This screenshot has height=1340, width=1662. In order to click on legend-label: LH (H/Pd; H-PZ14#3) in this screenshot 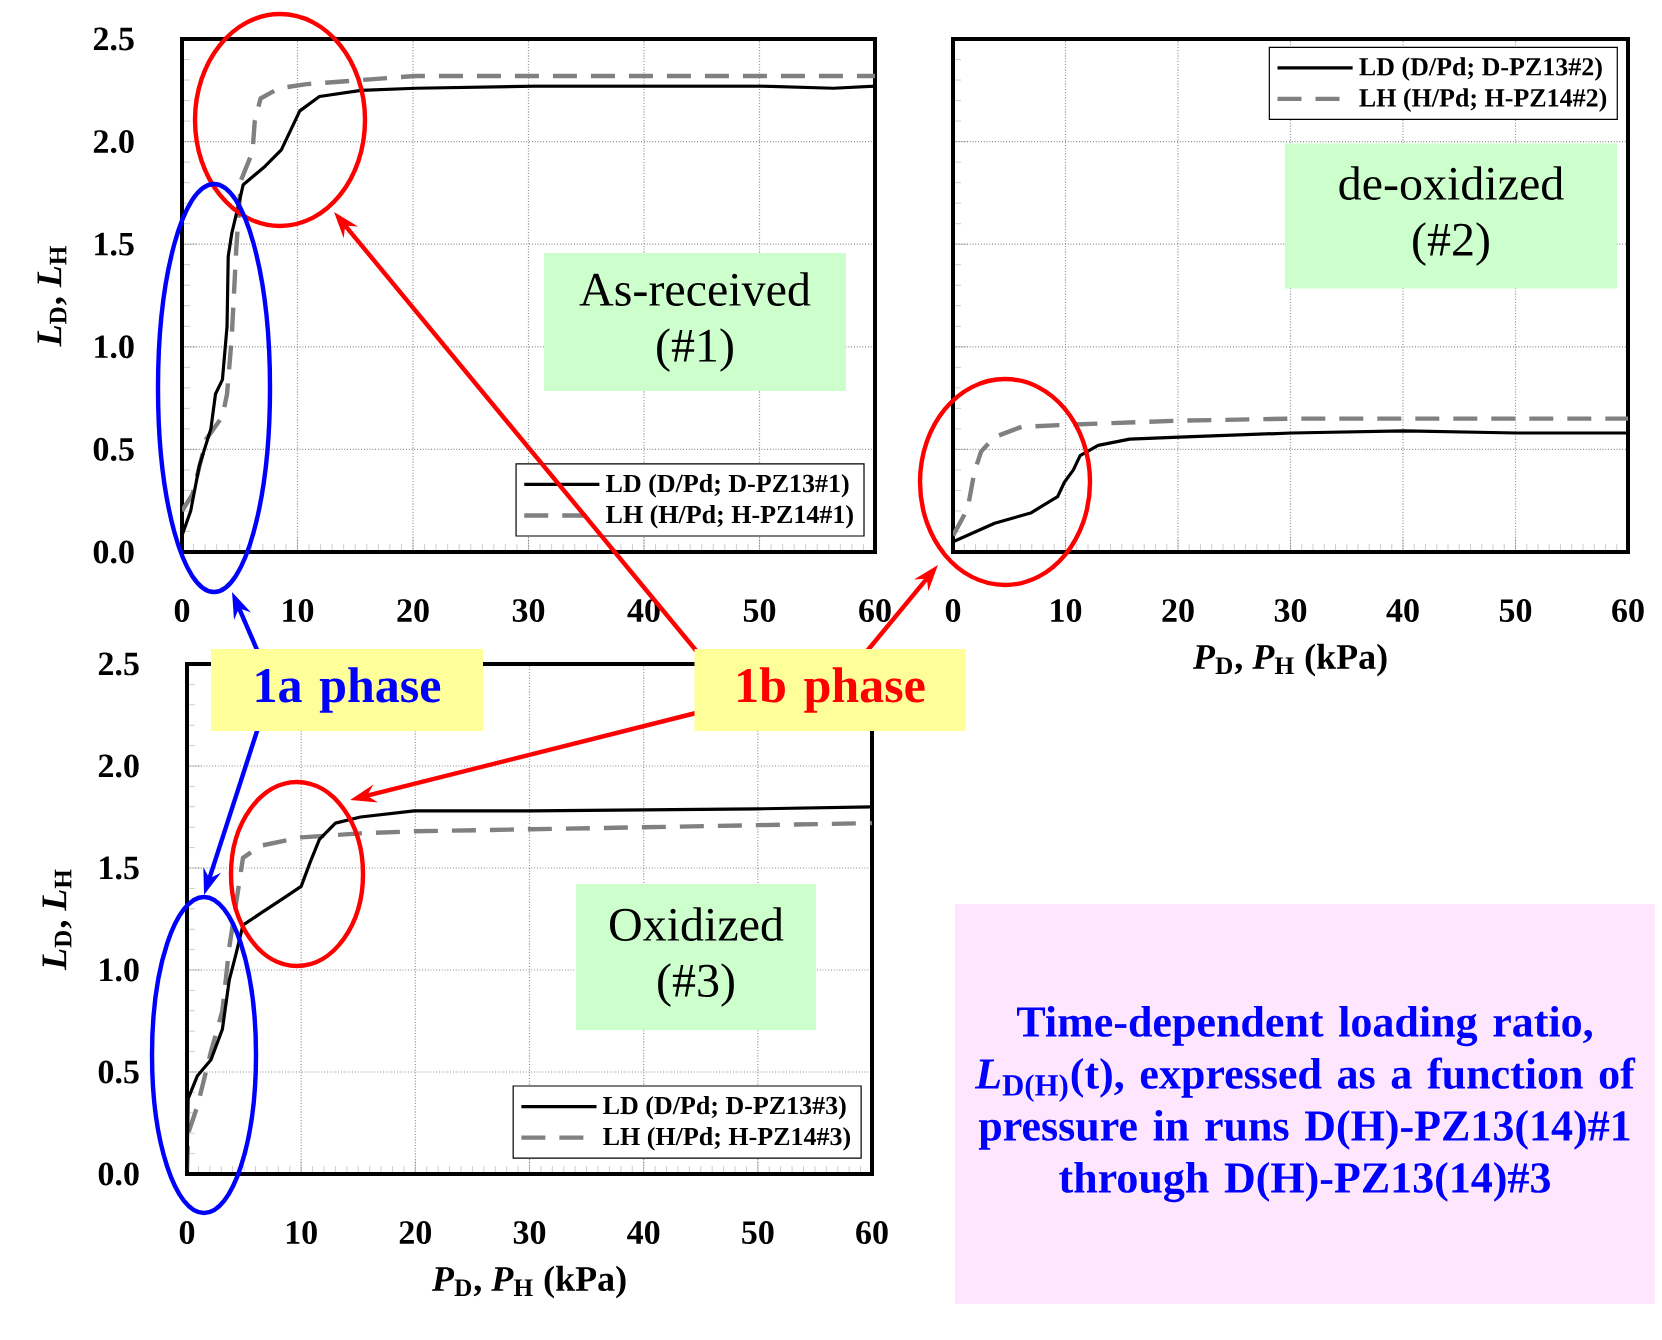, I will do `click(727, 1139)`.